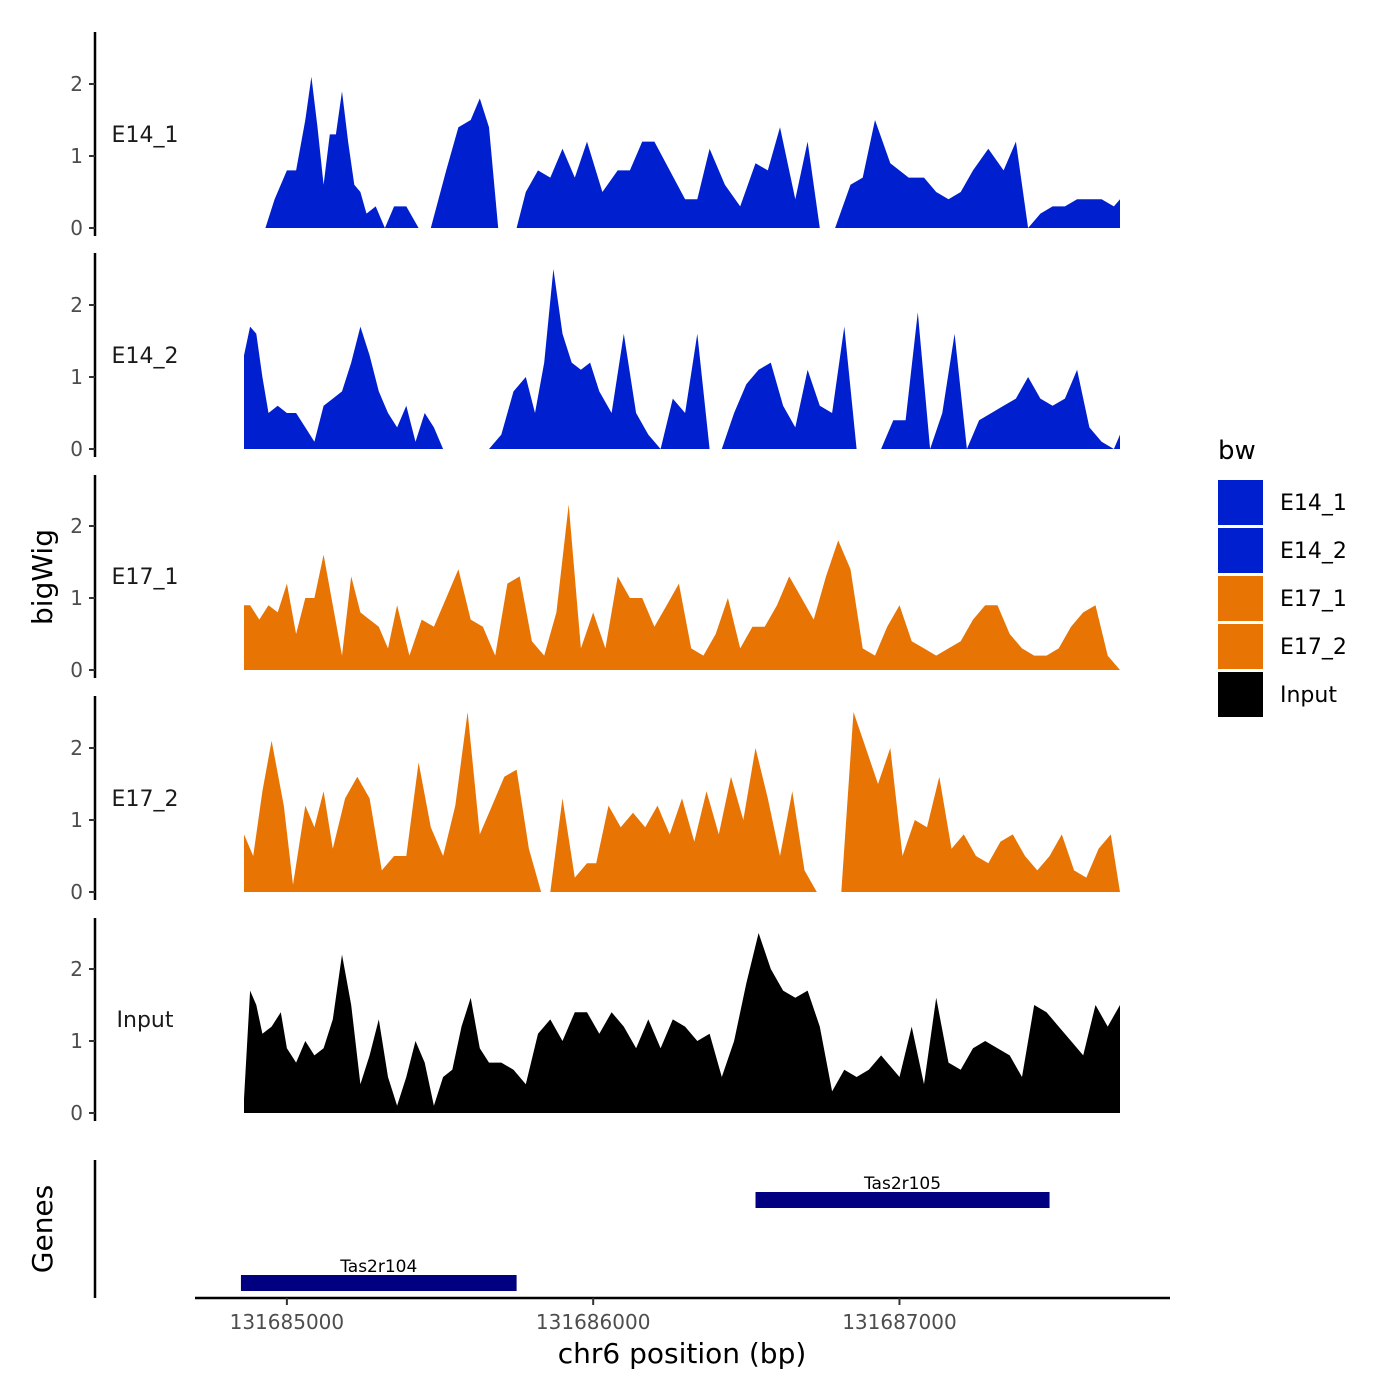 The image size is (1400, 1400). Describe the element at coordinates (593, 1322) in the screenshot. I see `x-tick-label: 131686000` at that location.